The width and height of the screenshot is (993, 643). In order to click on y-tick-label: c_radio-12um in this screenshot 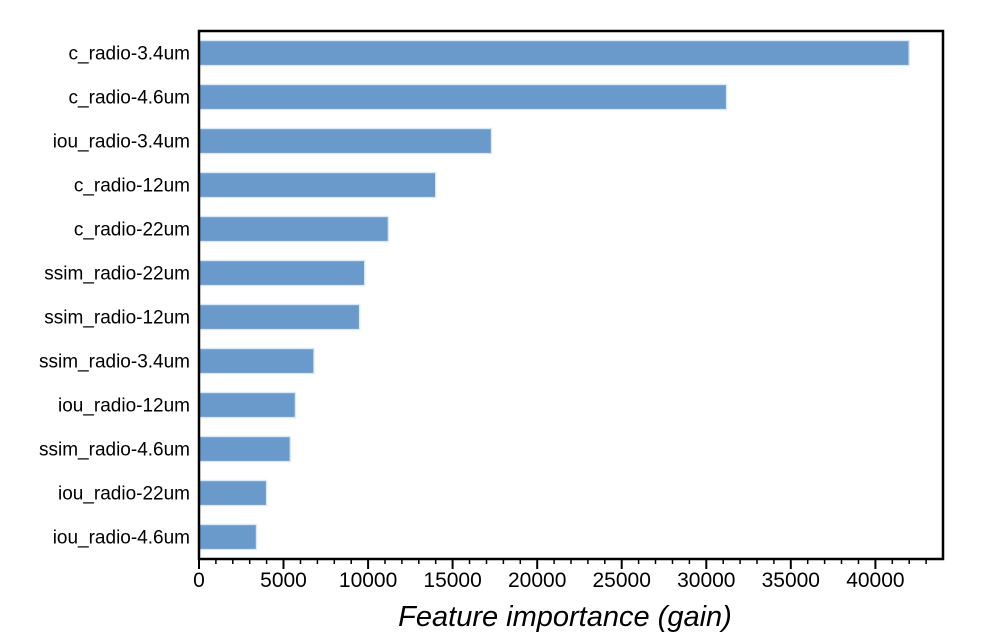, I will do `click(132, 186)`.